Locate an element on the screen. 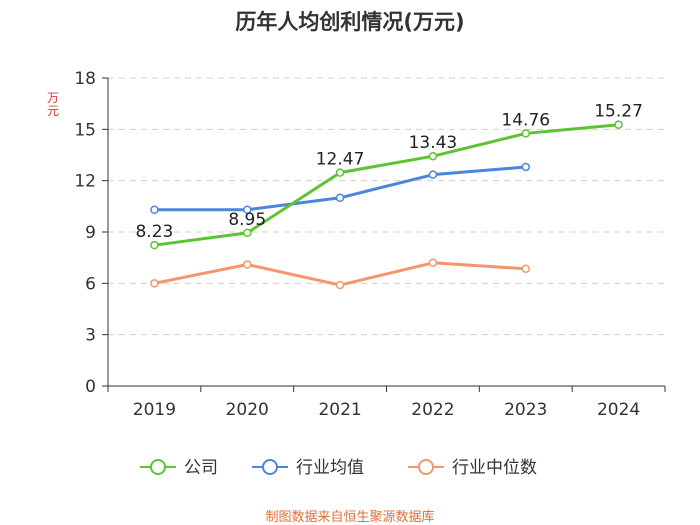 The width and height of the screenshot is (700, 525). y-tick-label: 0 is located at coordinates (90, 387).